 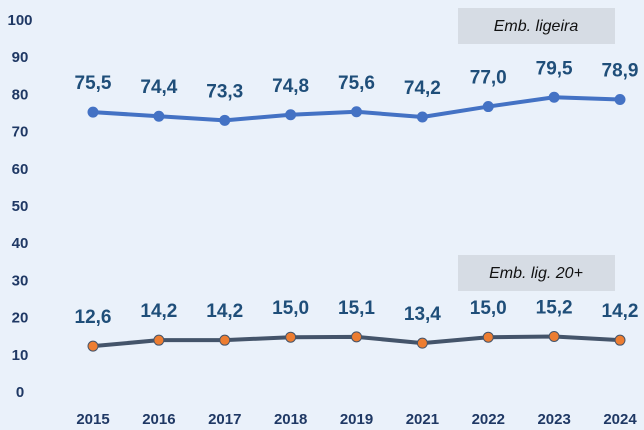 I want to click on x-tick-label: 2019, so click(x=356, y=419).